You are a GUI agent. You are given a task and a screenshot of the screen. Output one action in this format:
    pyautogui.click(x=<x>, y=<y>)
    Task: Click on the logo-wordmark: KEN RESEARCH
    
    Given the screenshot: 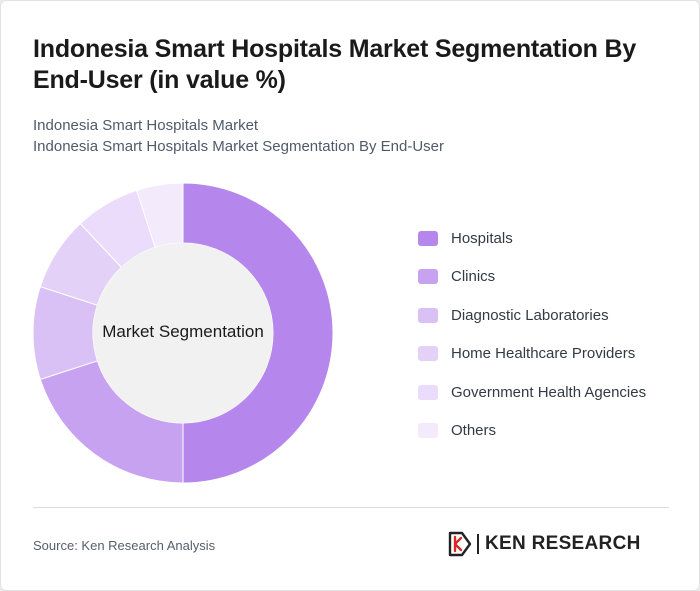 What is the action you would take?
    pyautogui.click(x=563, y=543)
    